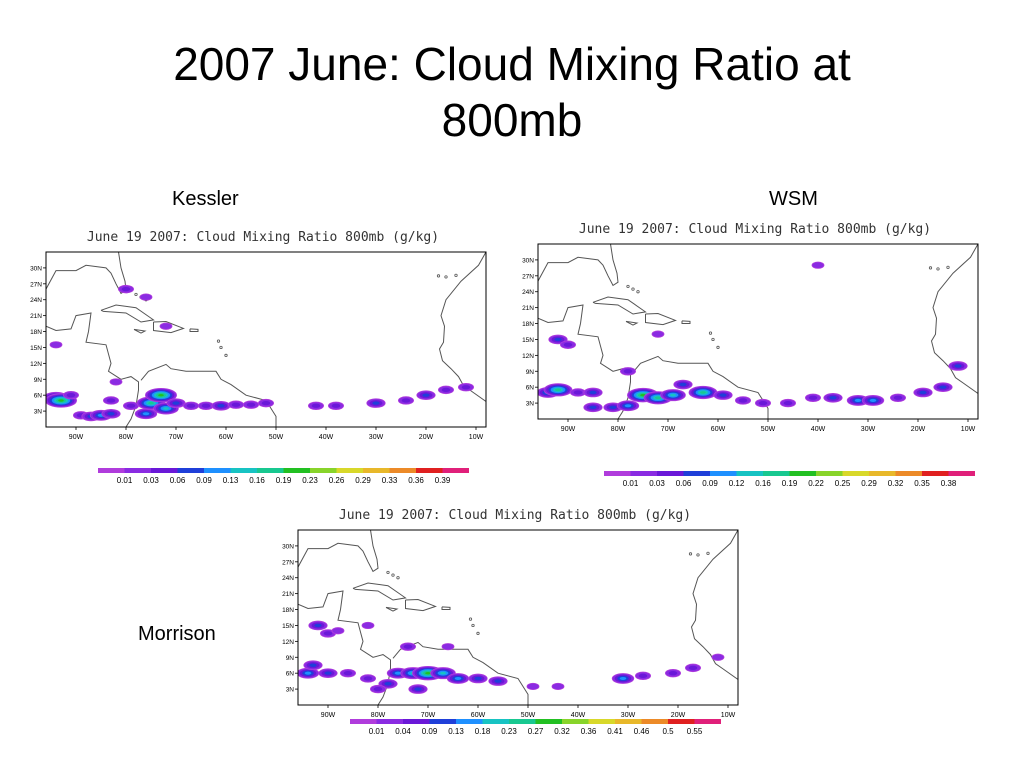 This screenshot has height=768, width=1024. Describe the element at coordinates (483, 731) in the screenshot. I see `colorbar-label: 0.18` at that location.